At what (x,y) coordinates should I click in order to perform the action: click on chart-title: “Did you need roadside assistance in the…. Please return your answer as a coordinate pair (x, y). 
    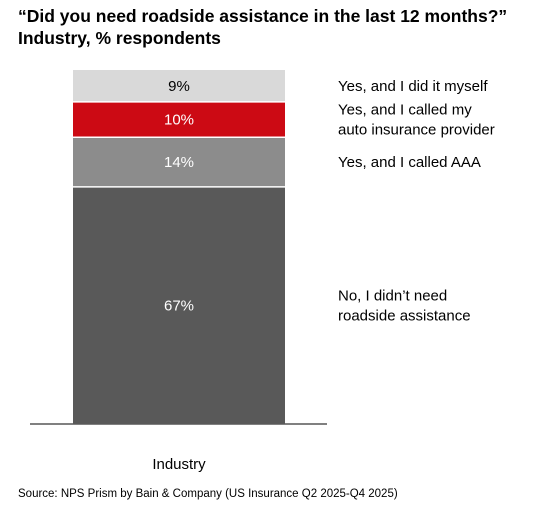
    Looking at the image, I should click on (283, 27).